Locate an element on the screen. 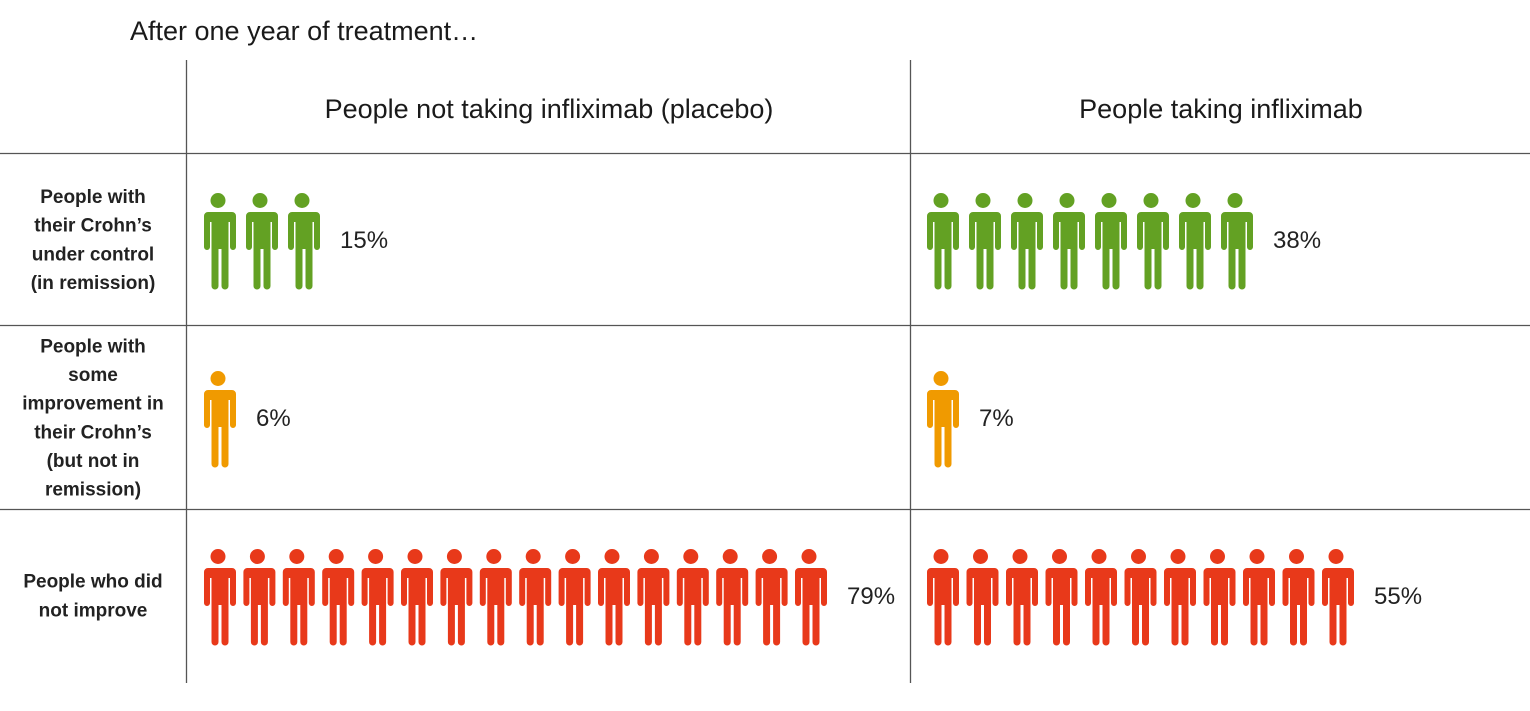 The image size is (1530, 711). value-label-remission-placebo: 15% is located at coordinates (364, 240).